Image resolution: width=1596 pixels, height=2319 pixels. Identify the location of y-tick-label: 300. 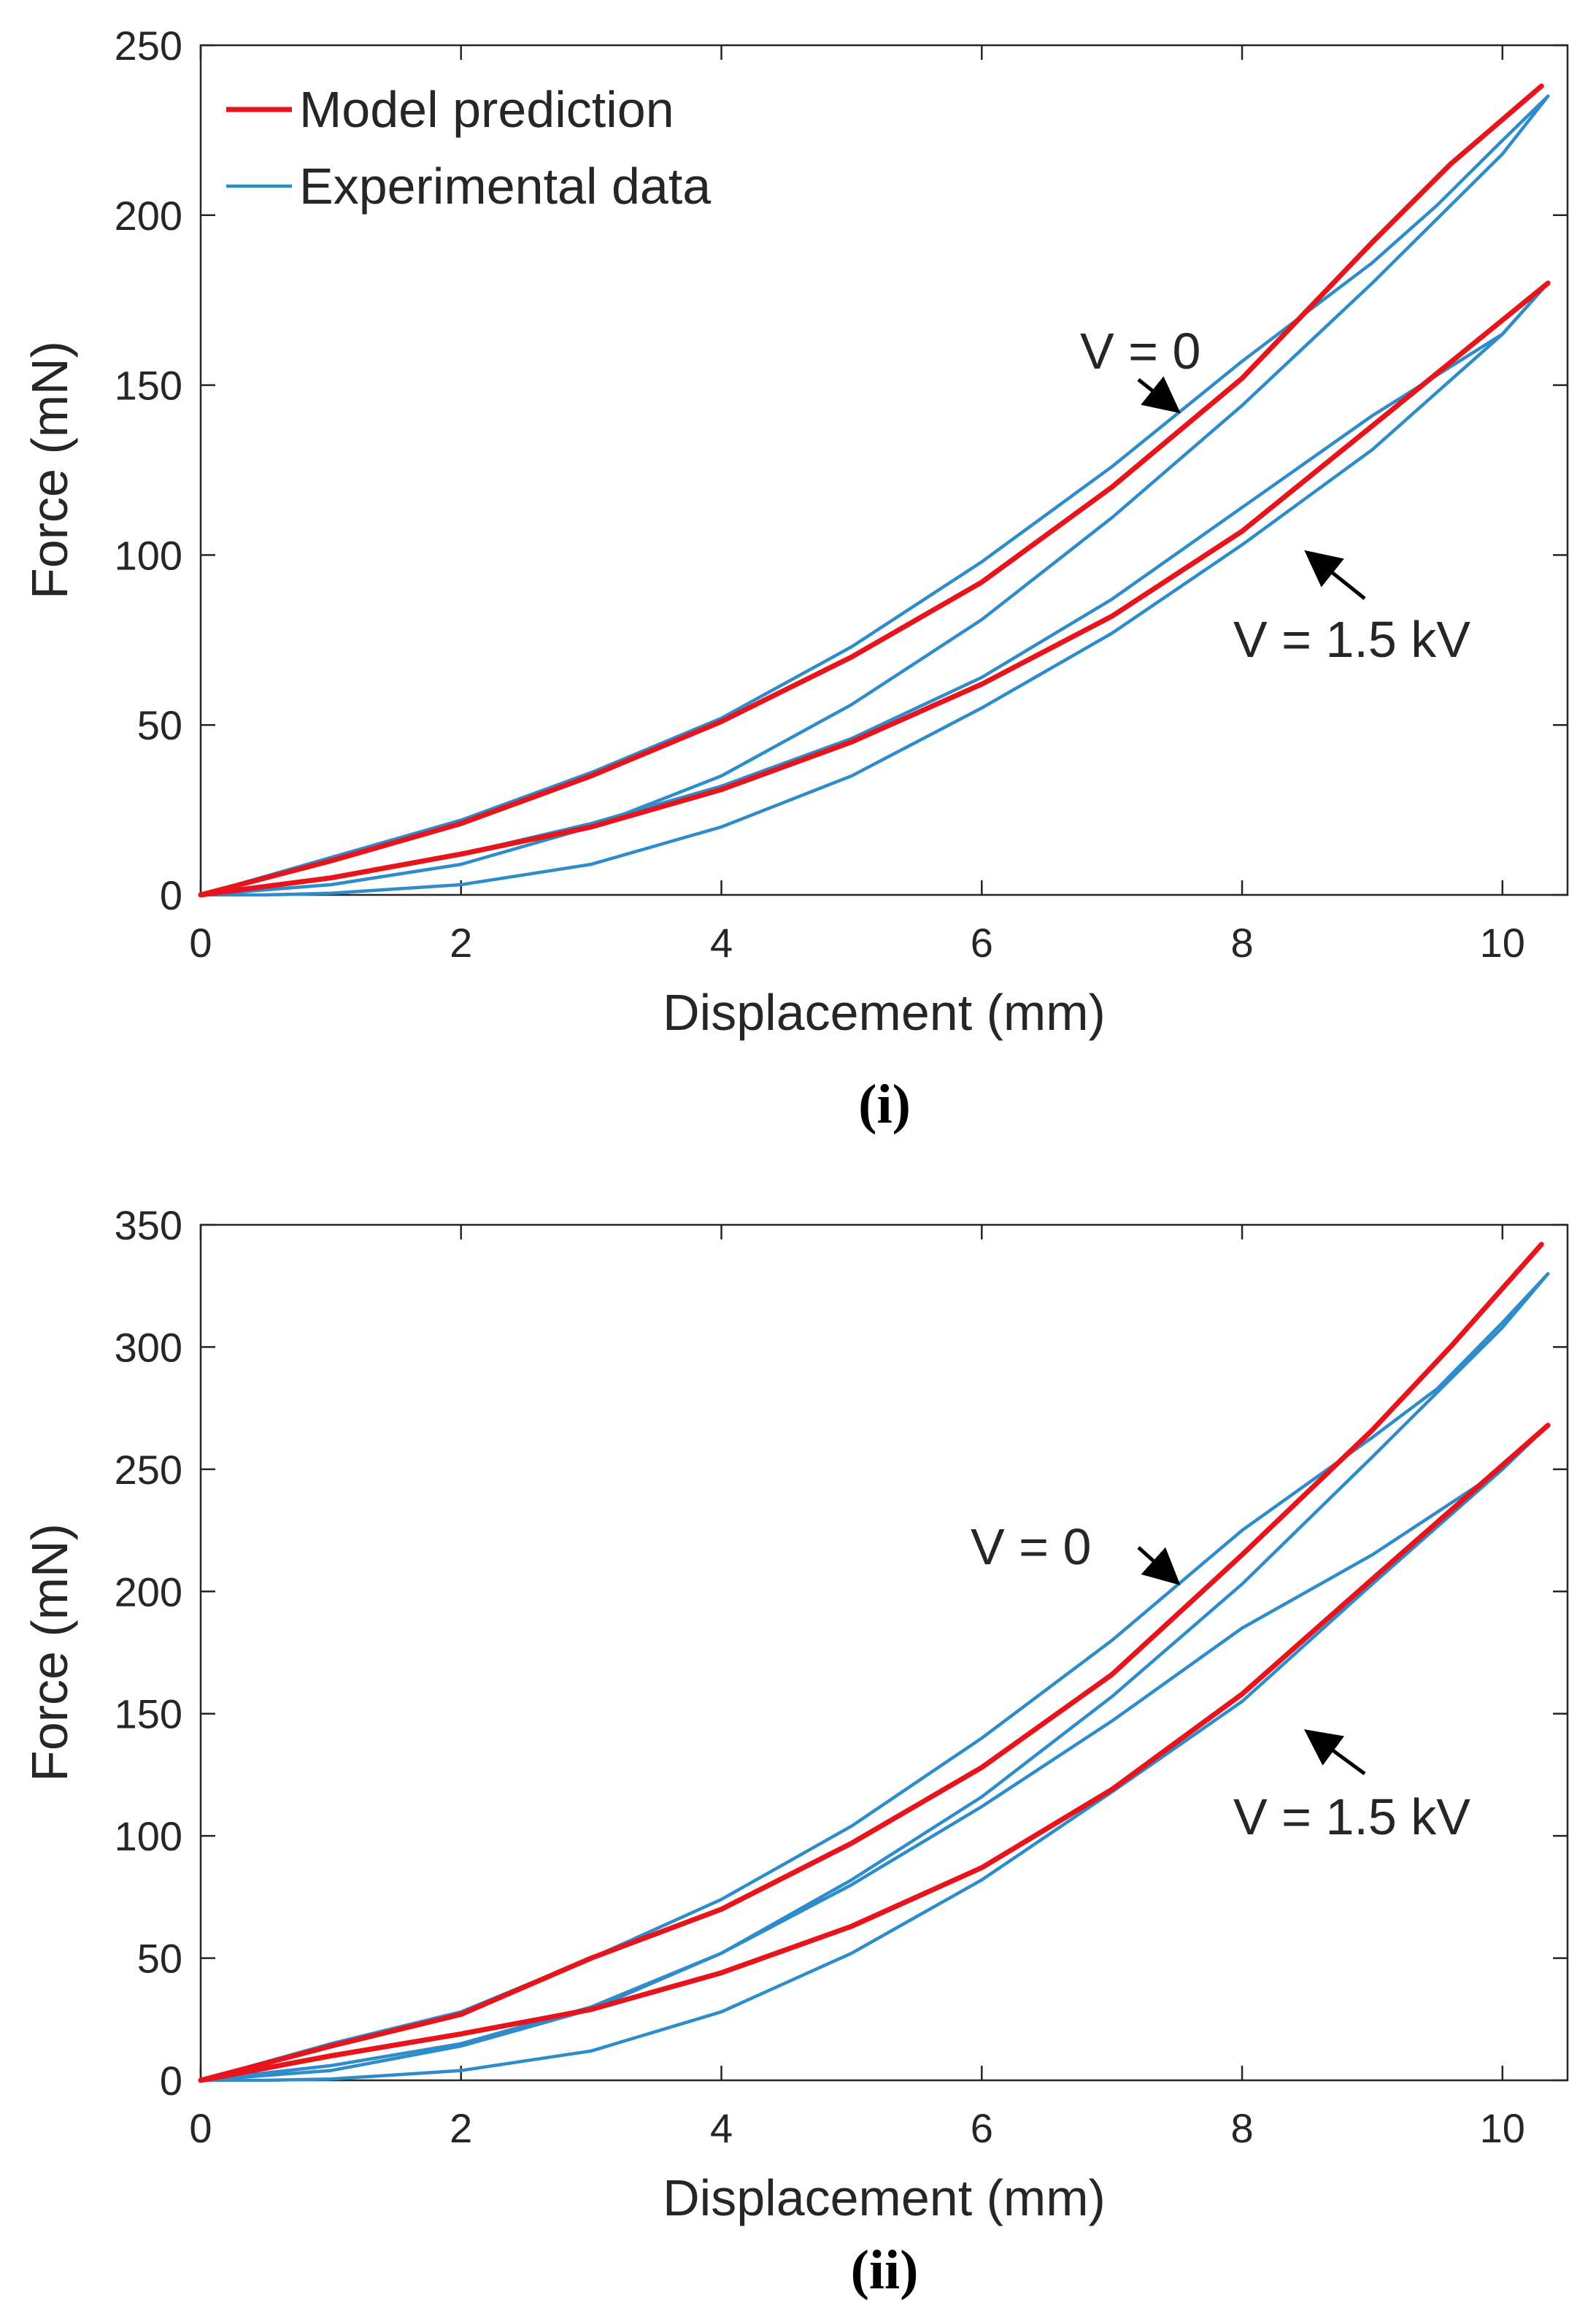
(148, 1347).